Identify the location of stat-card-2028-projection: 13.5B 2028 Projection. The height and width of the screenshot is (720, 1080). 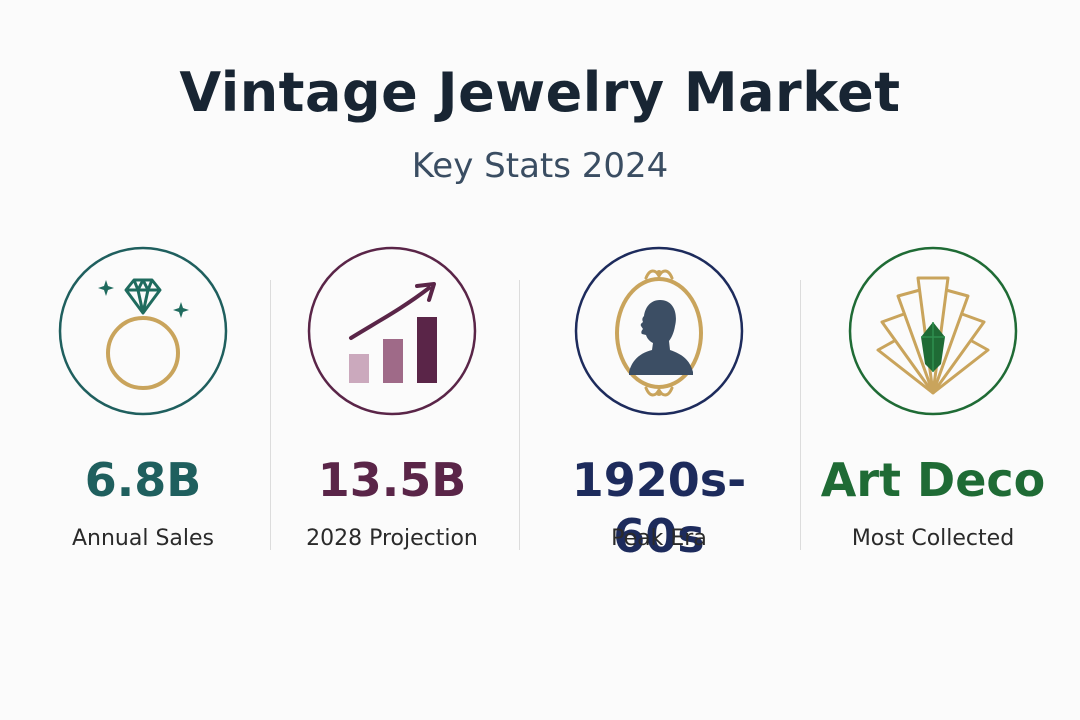
(392, 405).